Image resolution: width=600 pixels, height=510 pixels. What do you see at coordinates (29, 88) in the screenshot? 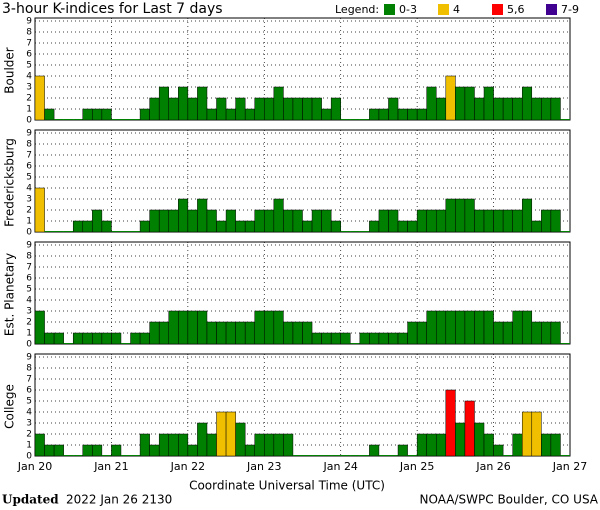
I see `y-tick-label: 3` at bounding box center [29, 88].